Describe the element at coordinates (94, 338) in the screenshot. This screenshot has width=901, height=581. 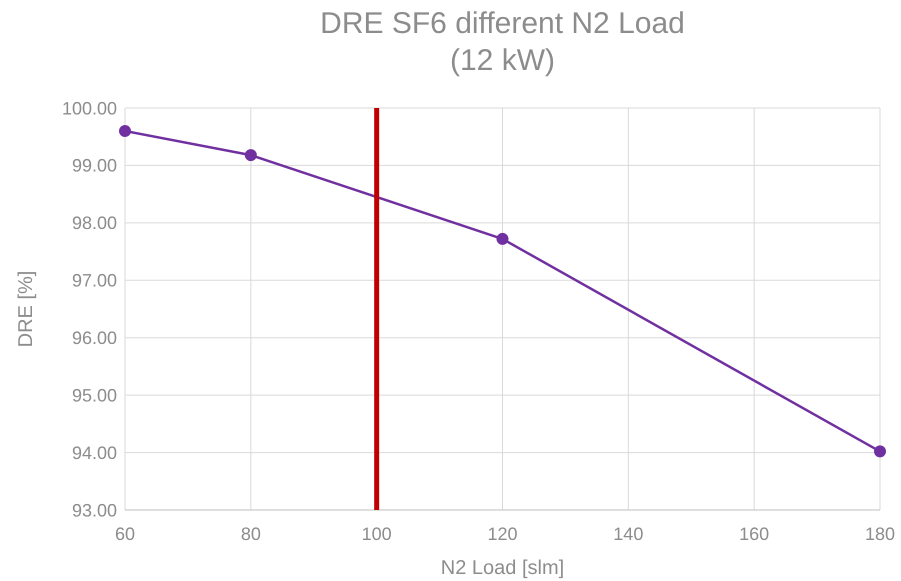
I see `y-tick-label: 96.00` at that location.